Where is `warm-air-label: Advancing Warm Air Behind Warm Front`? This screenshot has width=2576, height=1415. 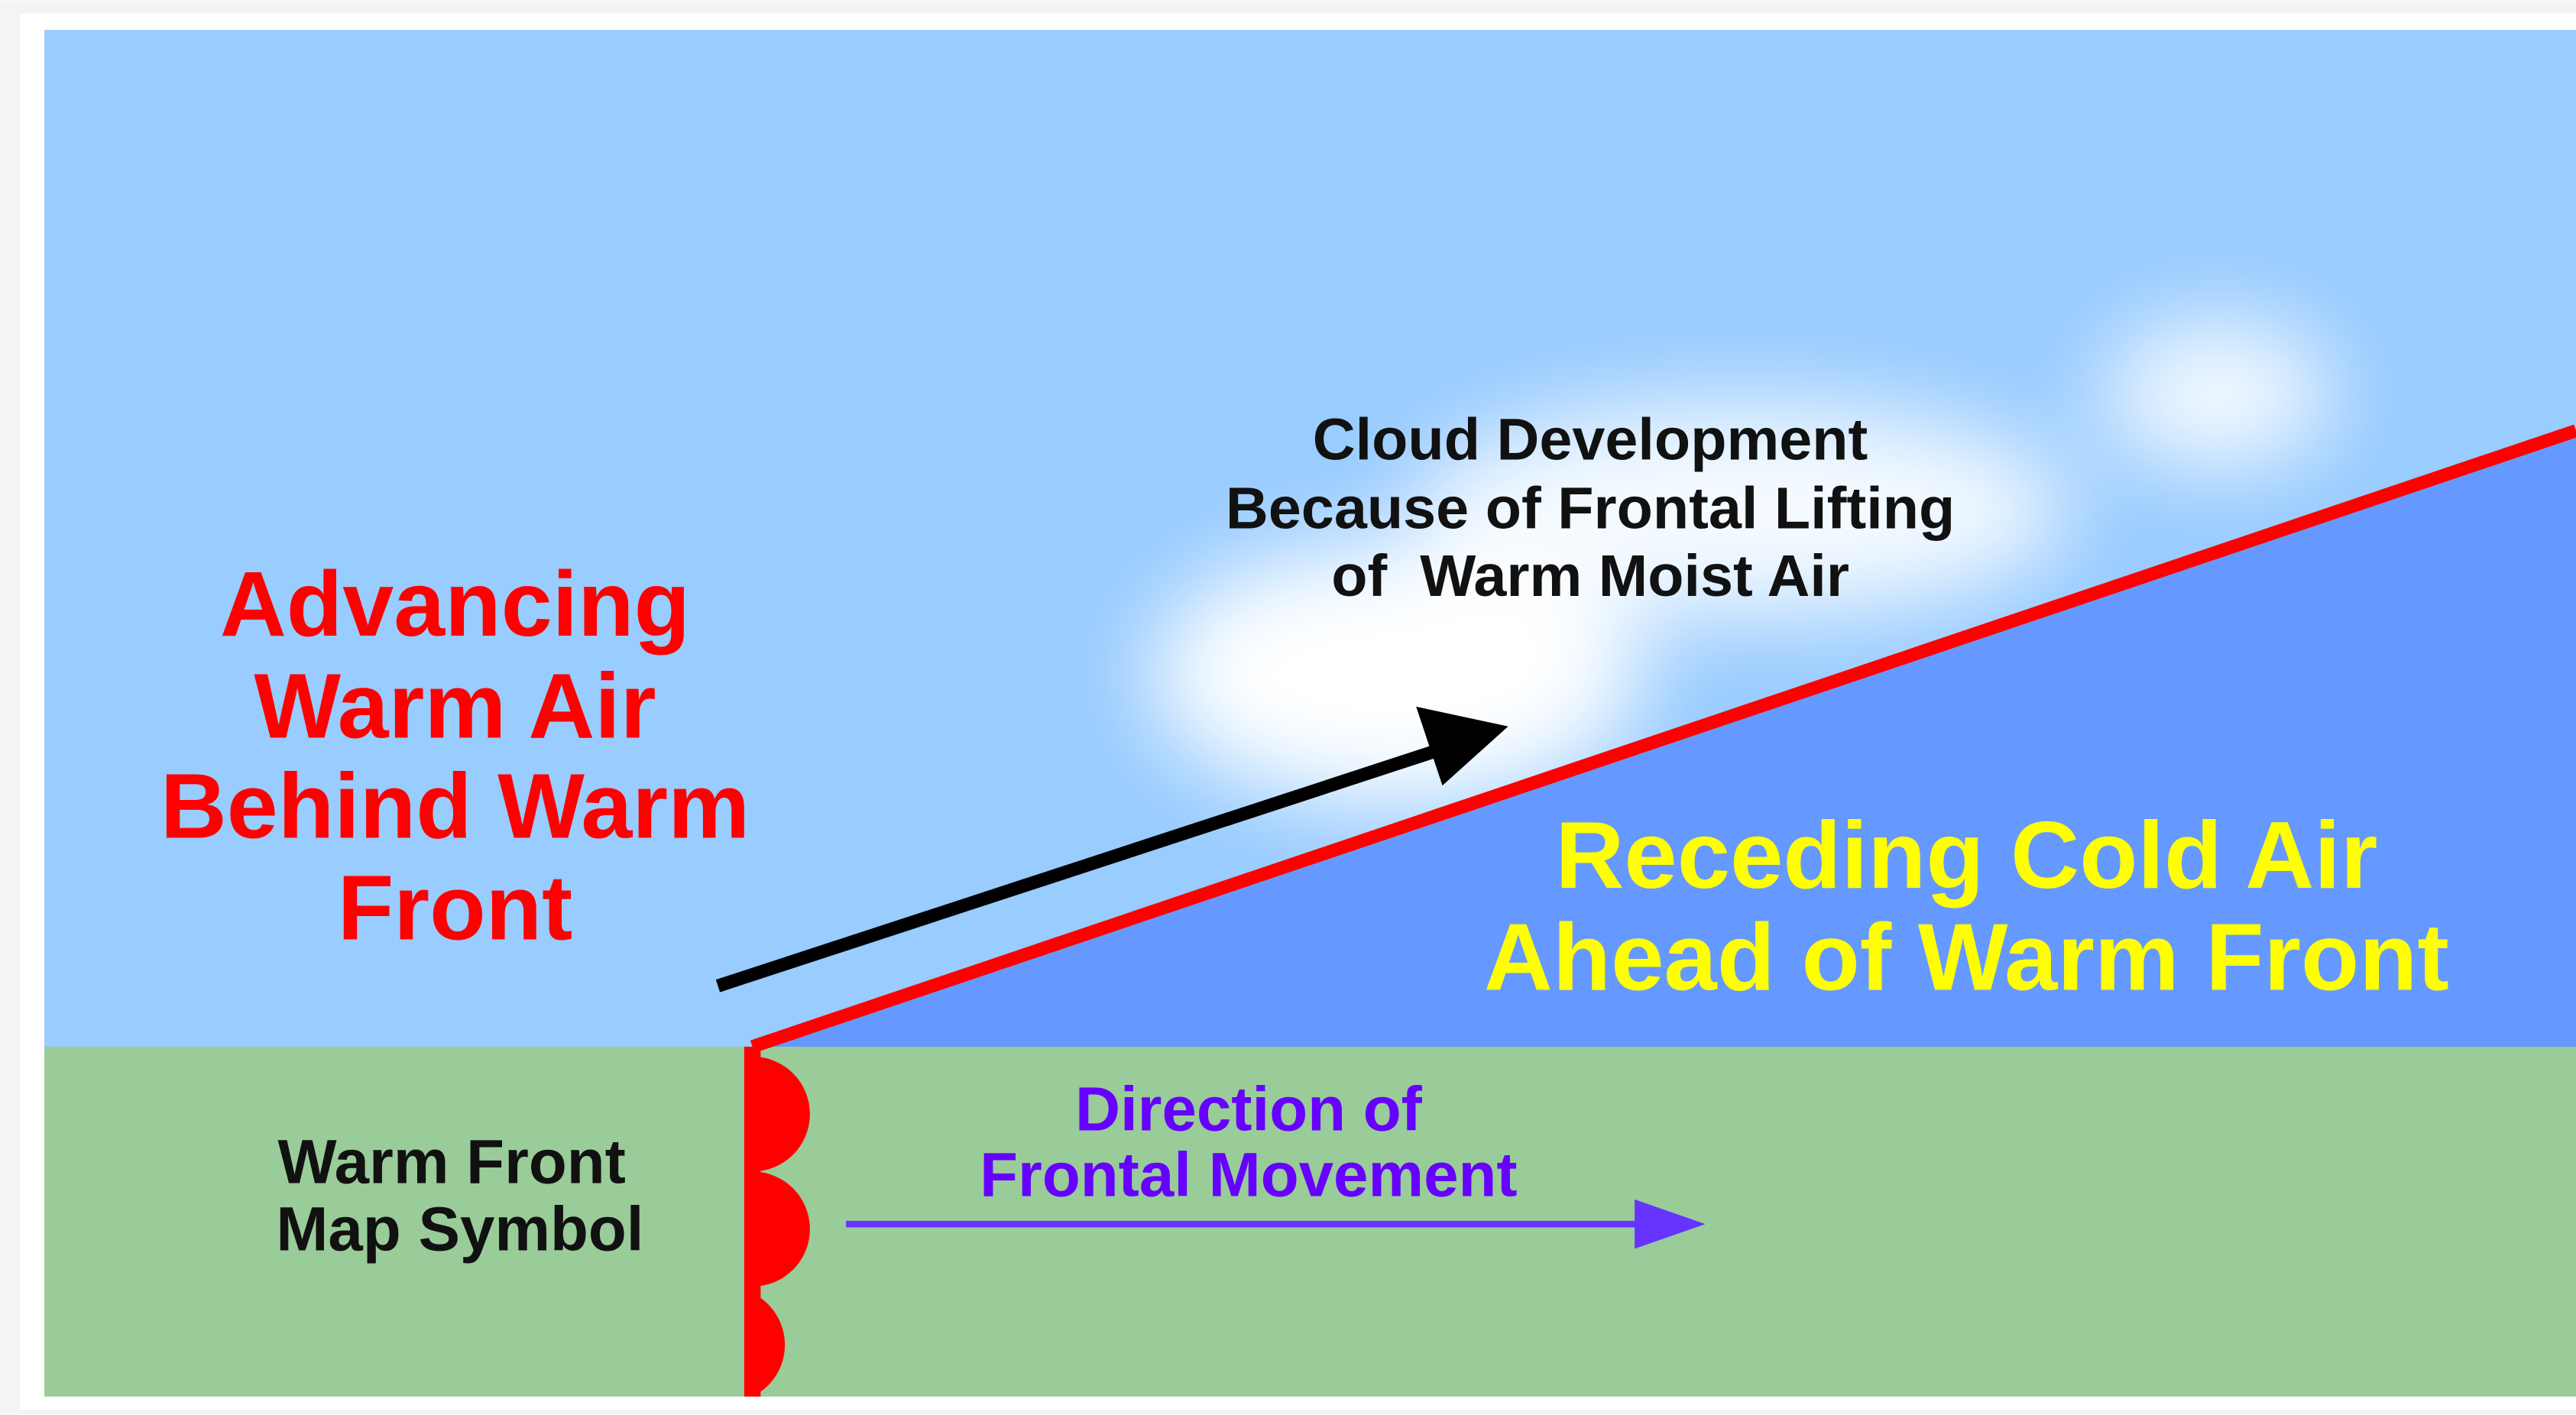 warm-air-label: Advancing Warm Air Behind Warm Front is located at coordinates (455, 756).